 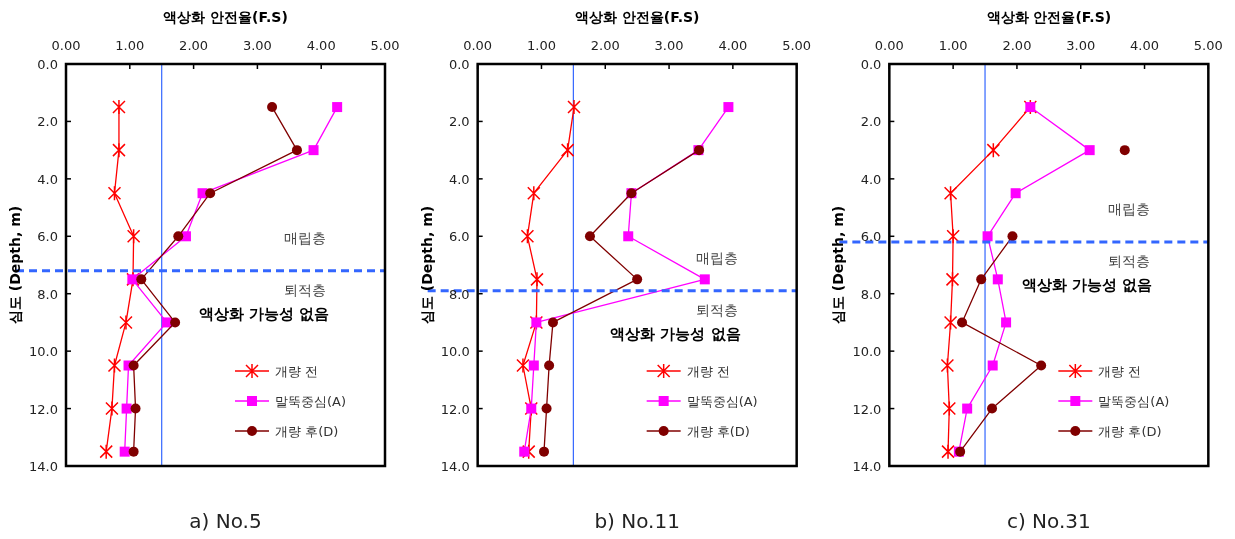 I want to click on text: c) No.31, so click(x=1048, y=521).